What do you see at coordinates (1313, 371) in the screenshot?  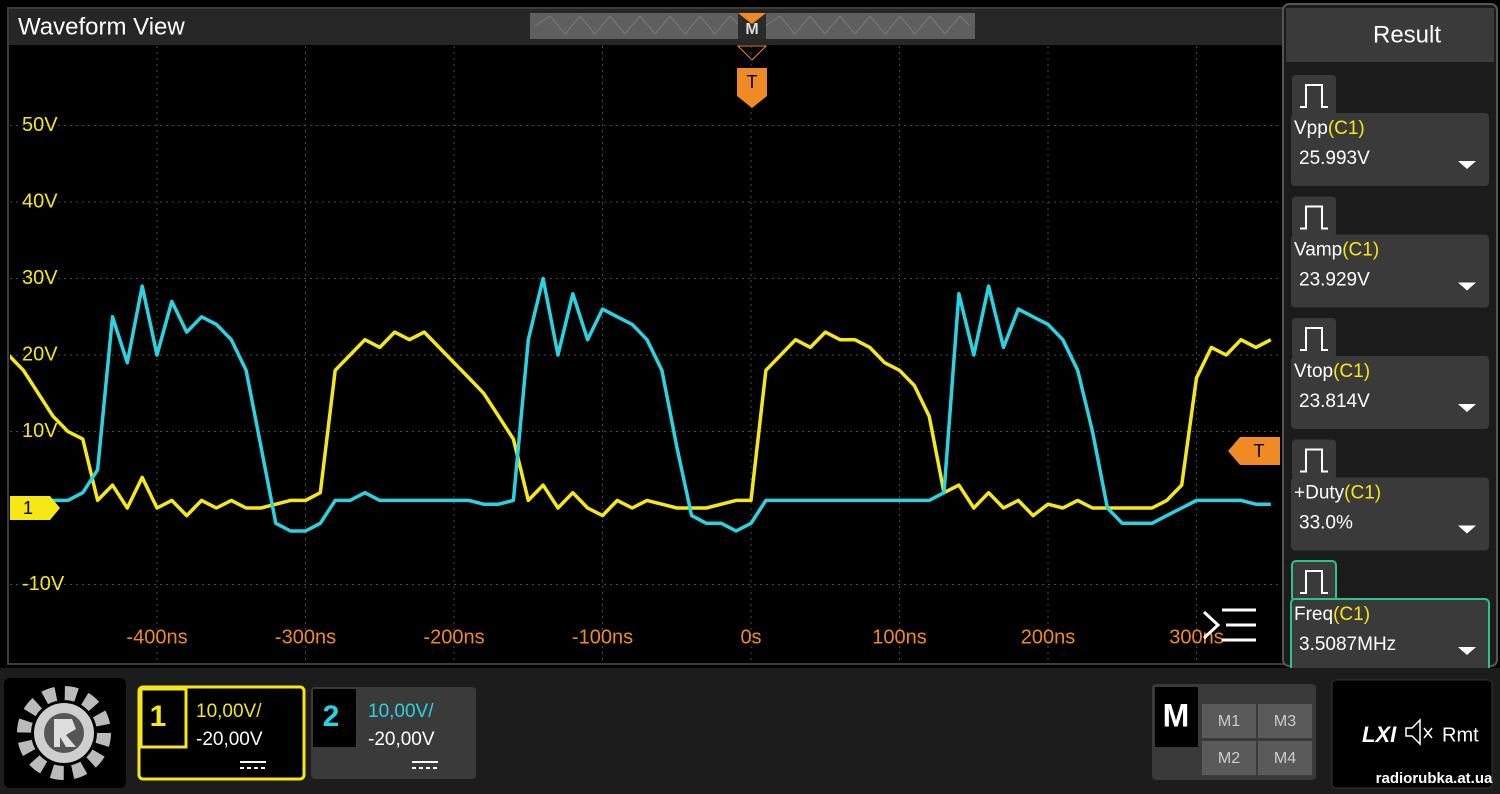 I see `measure-name: Vtop` at bounding box center [1313, 371].